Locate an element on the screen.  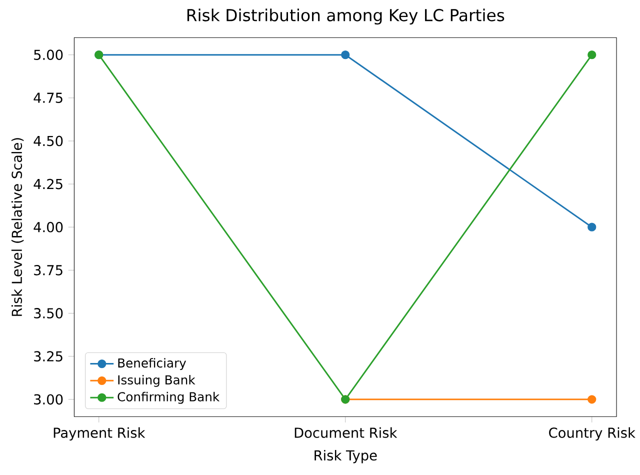
x-axis-title: Risk Type is located at coordinates (345, 457).